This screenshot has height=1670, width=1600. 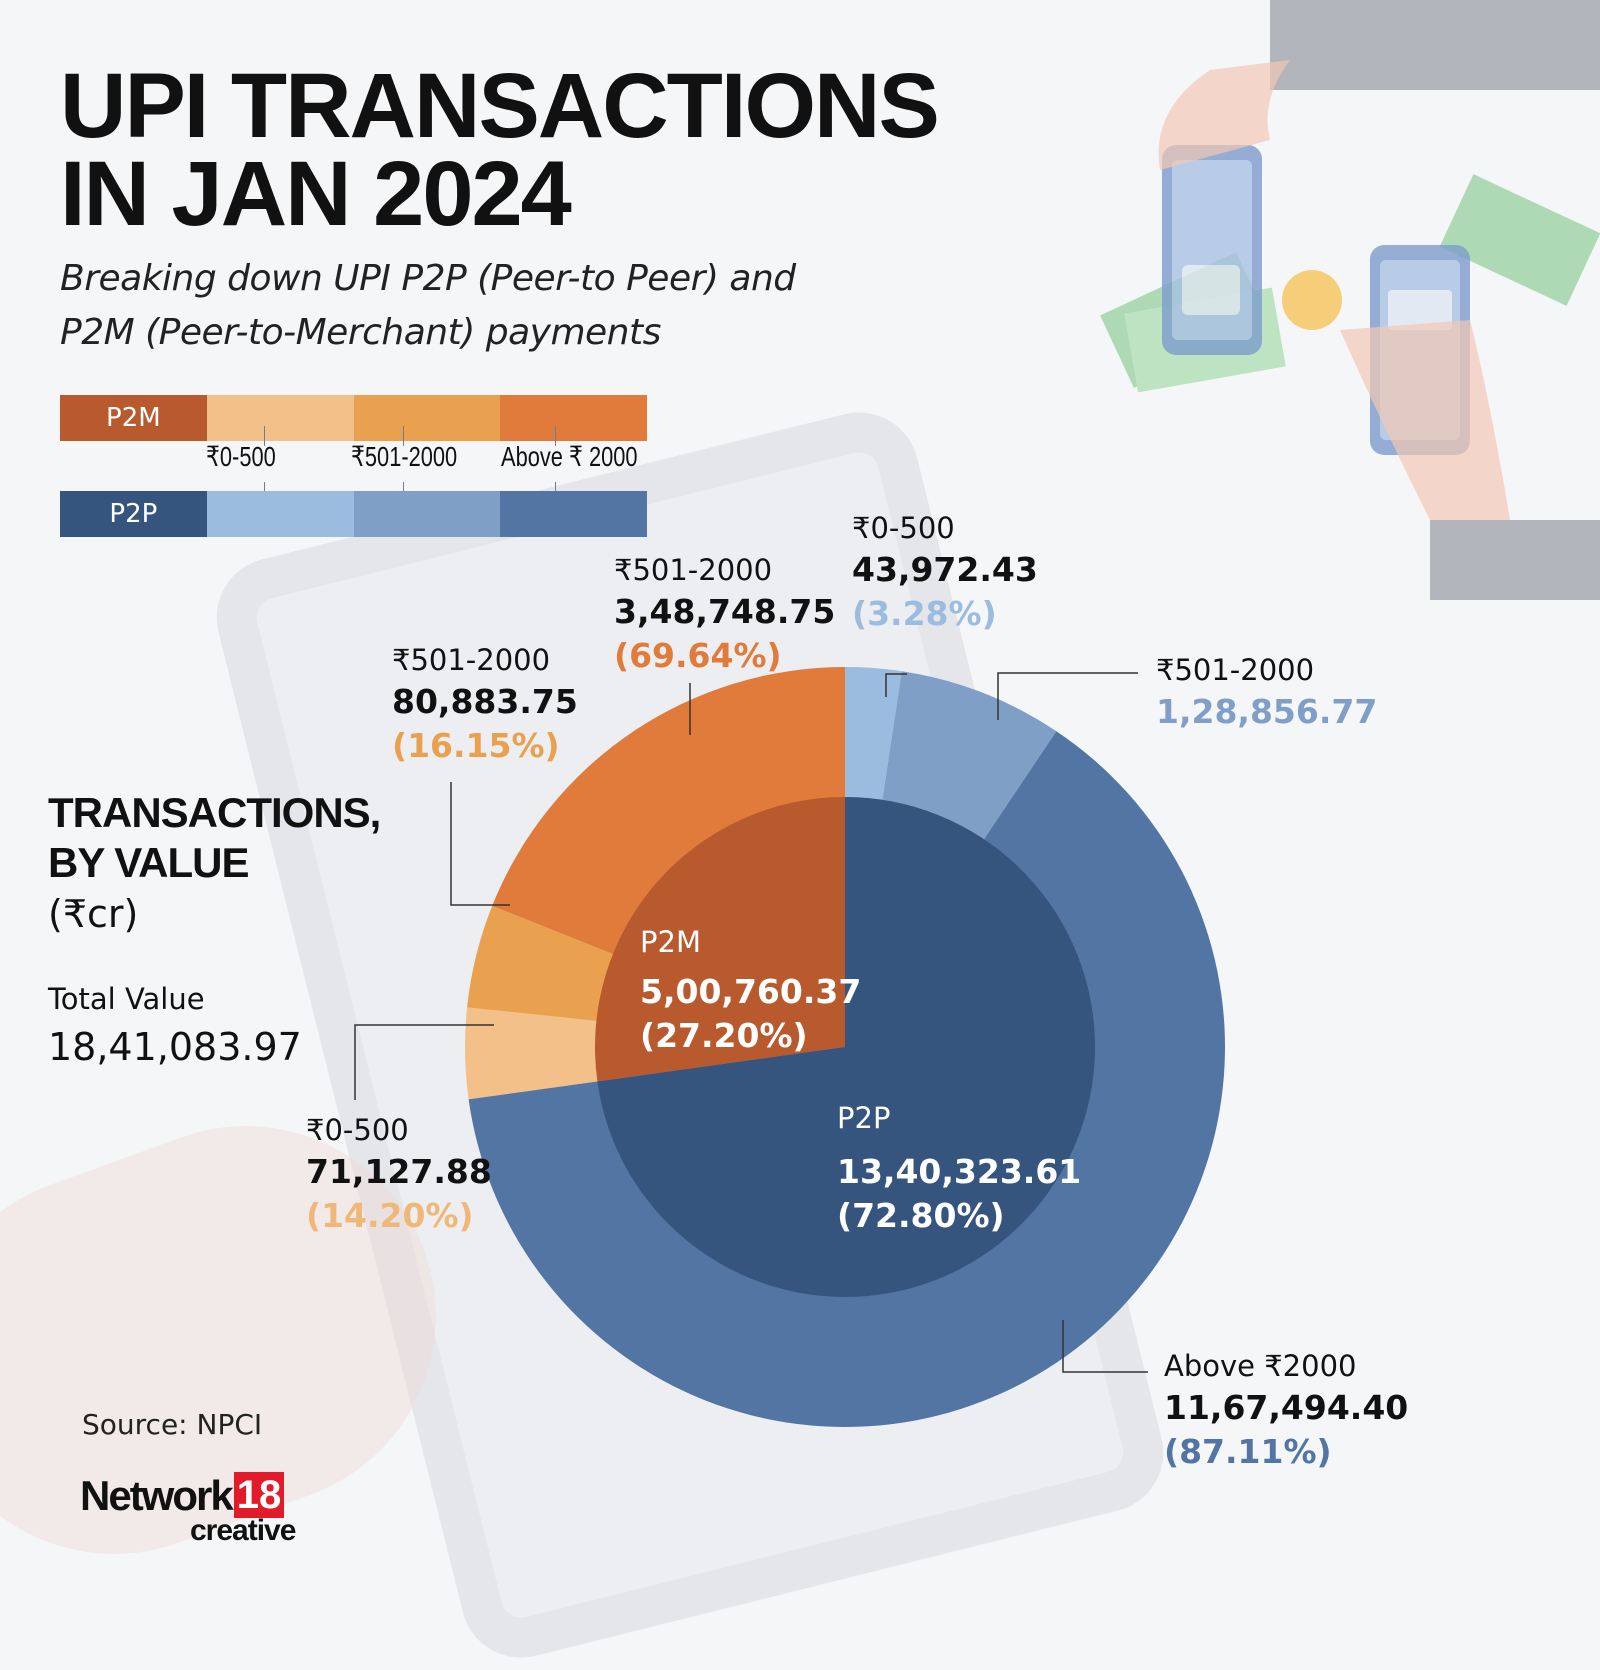 I want to click on annotation-category: Above ₹2000, so click(x=1260, y=1366).